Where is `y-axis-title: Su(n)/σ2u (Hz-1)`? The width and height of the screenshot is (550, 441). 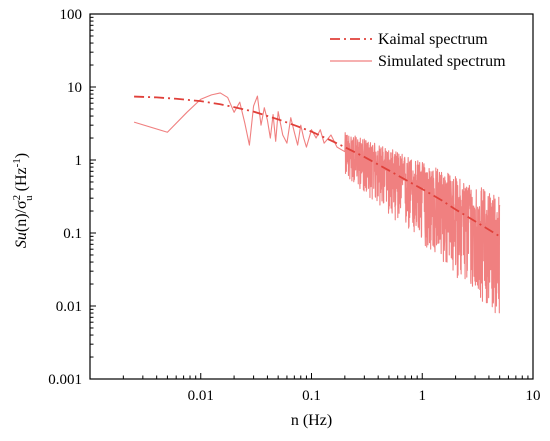
y-axis-title: Su(n)/σ2u (Hz-1) is located at coordinates (23, 200).